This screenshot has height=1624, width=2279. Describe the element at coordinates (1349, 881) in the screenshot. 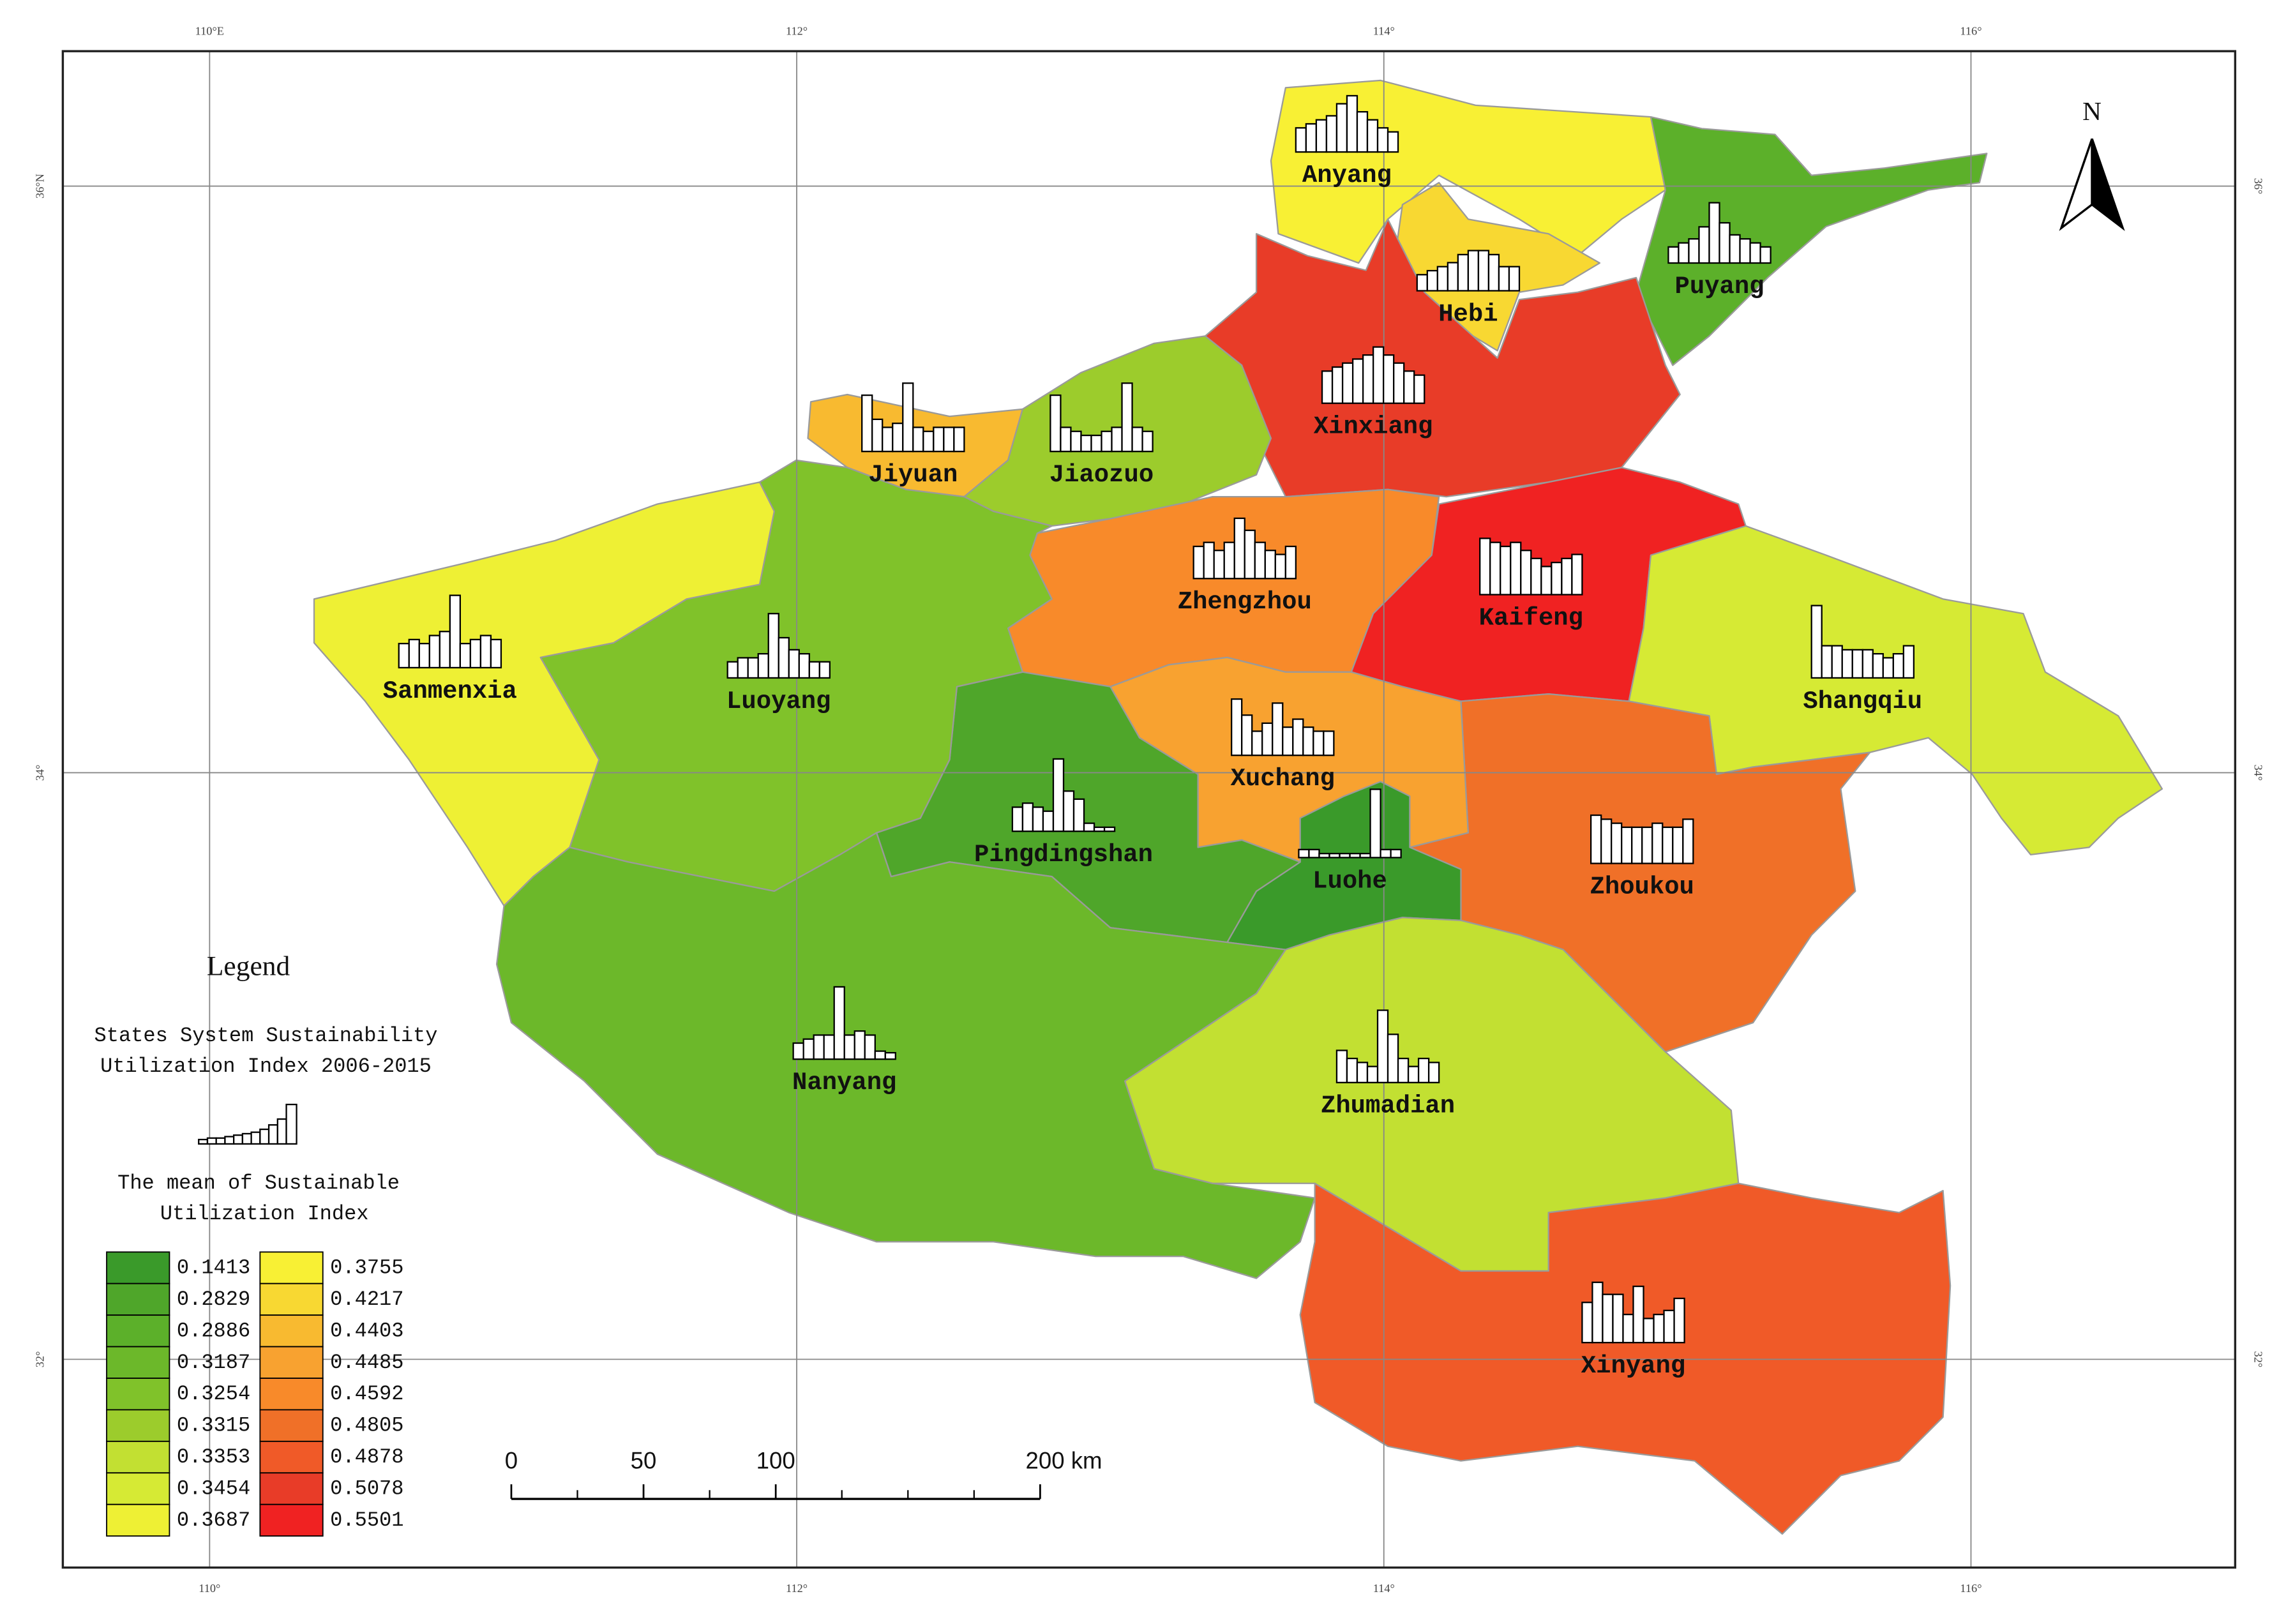

I see `city-label: Luohe` at that location.